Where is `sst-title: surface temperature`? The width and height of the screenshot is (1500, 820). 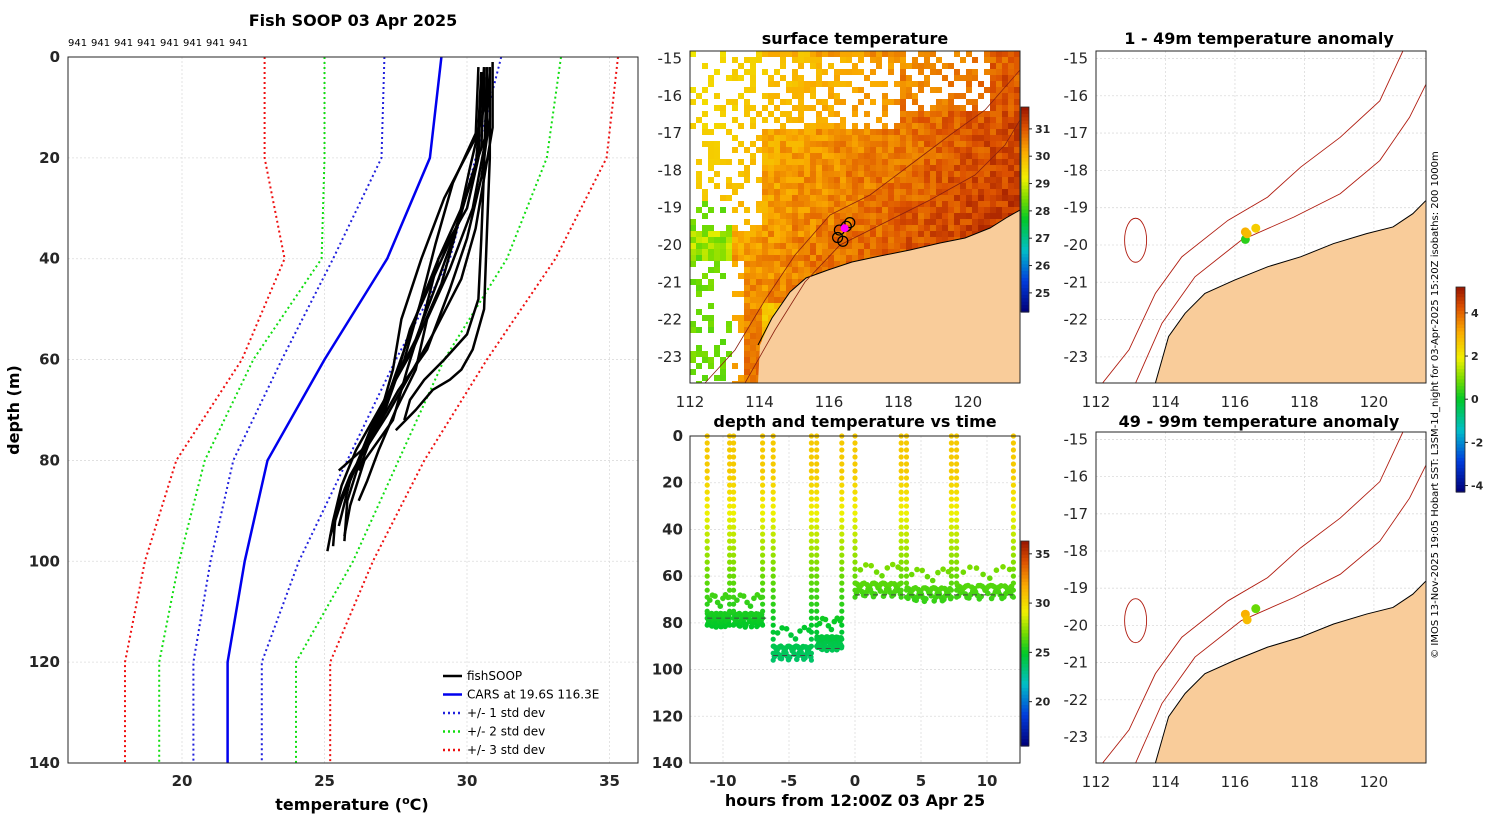 sst-title: surface temperature is located at coordinates (855, 38).